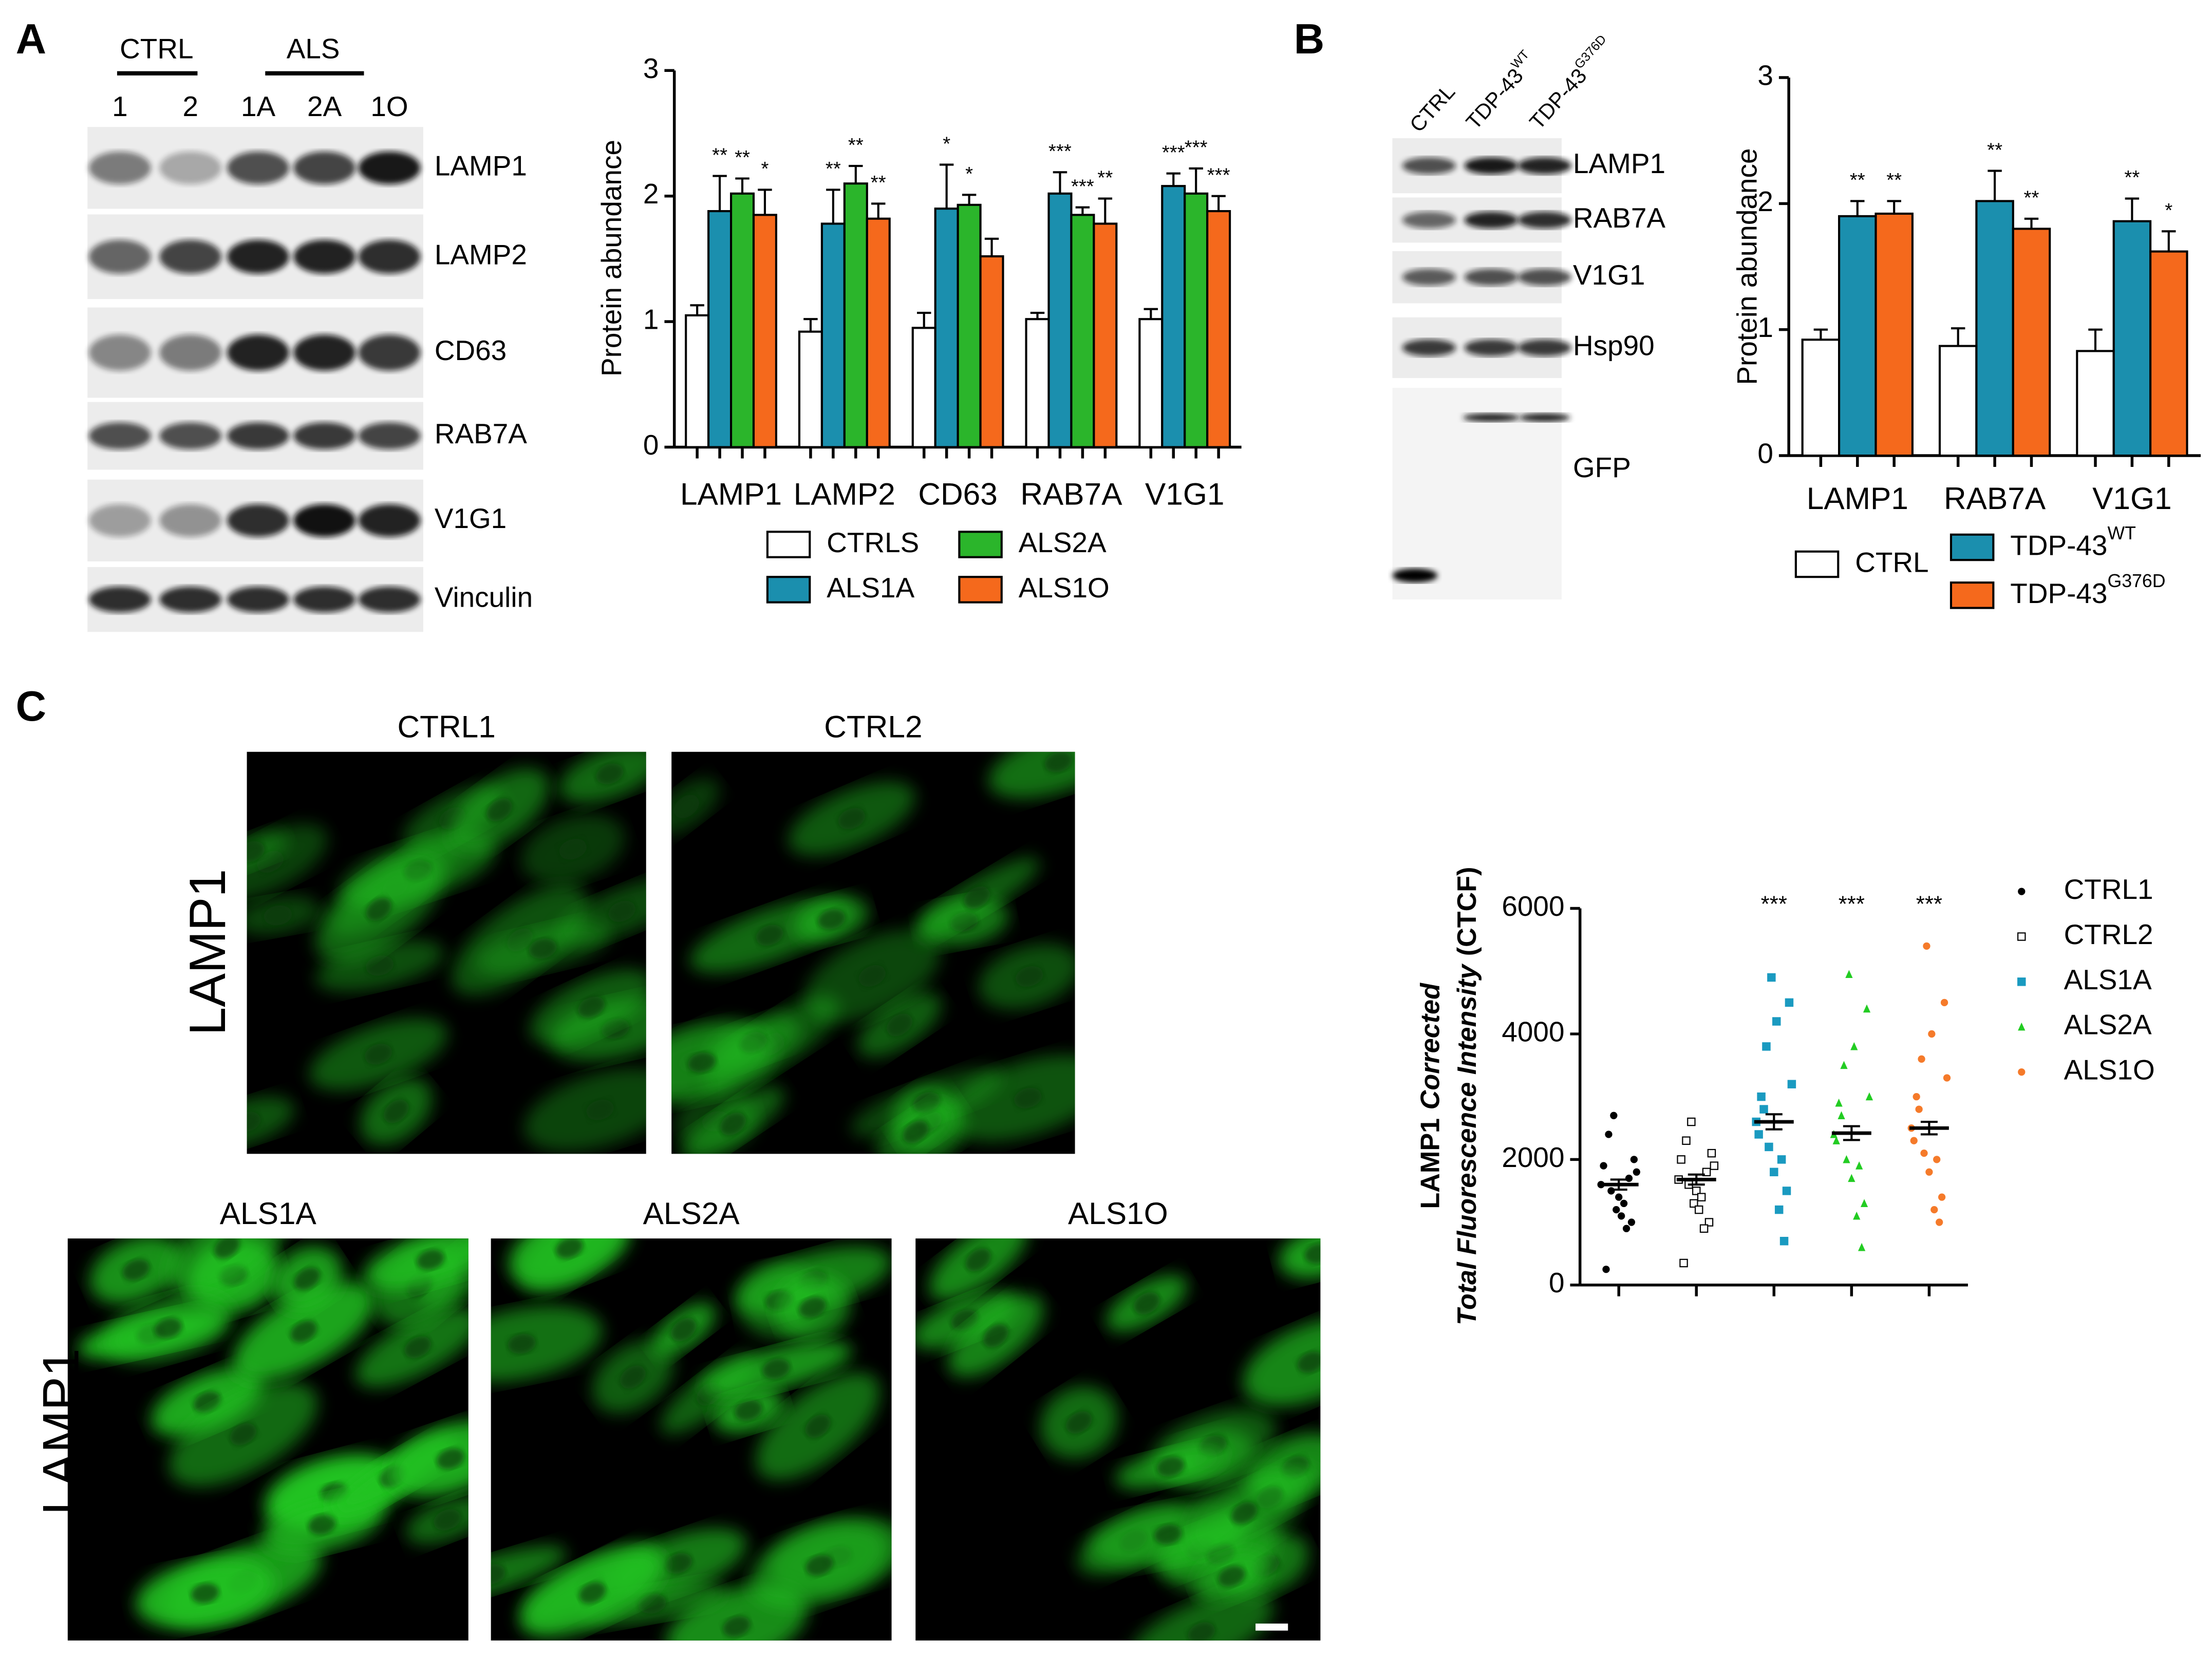 The image size is (2212, 1656). Describe the element at coordinates (1747, 266) in the screenshot. I see `y-axis-label: Protein abundance` at that location.